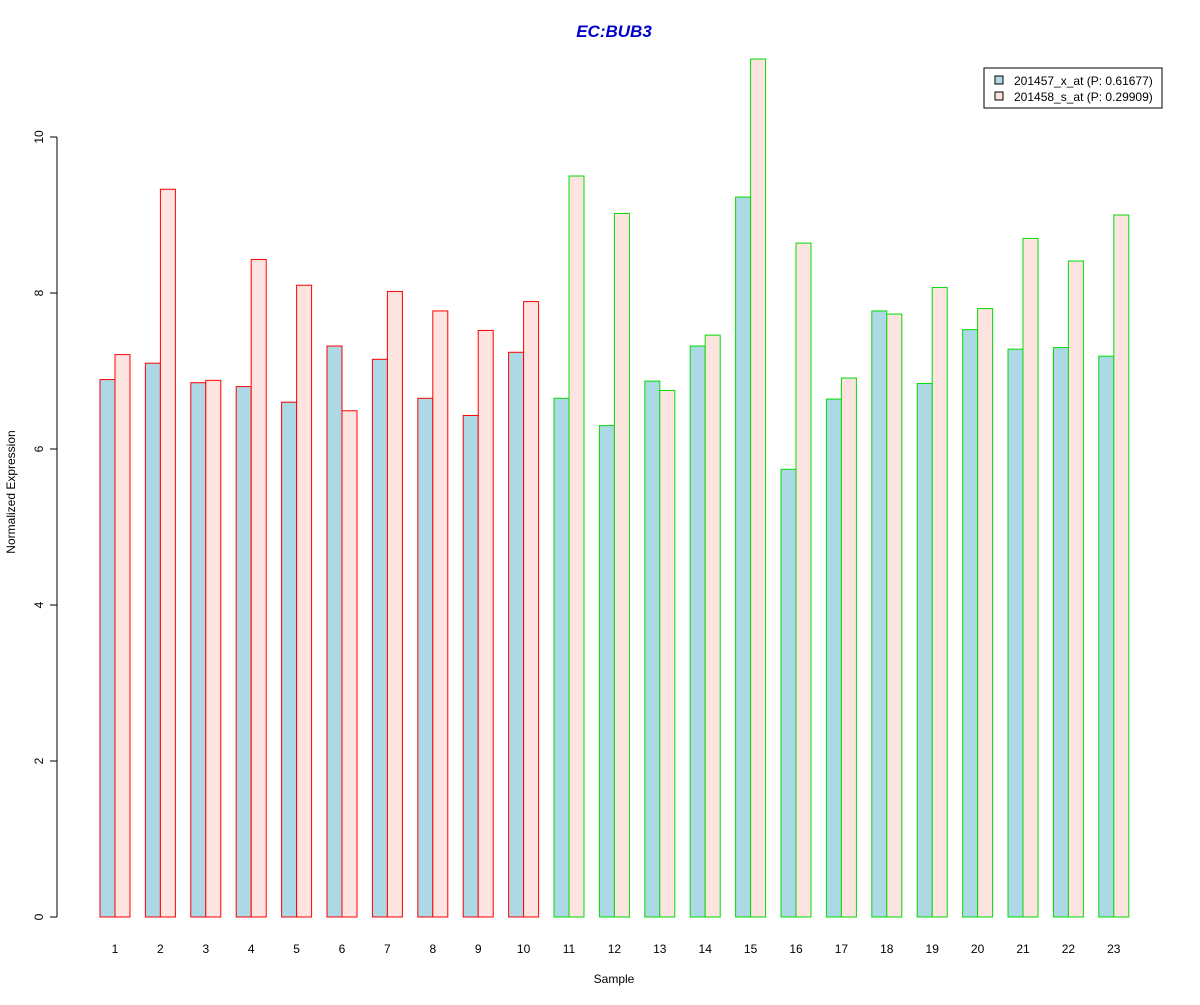 This screenshot has height=1005, width=1200. Describe the element at coordinates (524, 949) in the screenshot. I see `x-tick-label: 10` at that location.